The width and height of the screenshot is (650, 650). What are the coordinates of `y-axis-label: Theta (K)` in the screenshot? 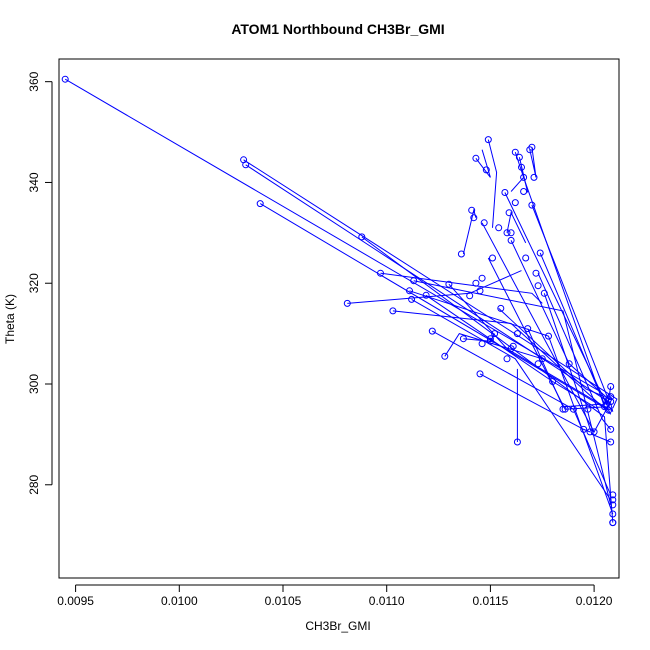 It's located at (10, 319).